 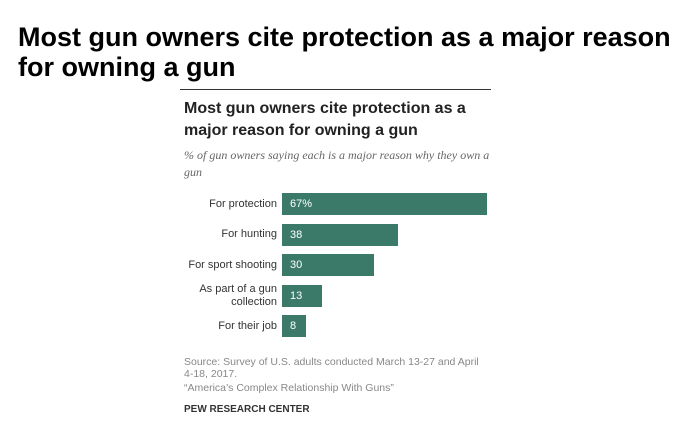 I want to click on value-label: 8, so click(x=293, y=326).